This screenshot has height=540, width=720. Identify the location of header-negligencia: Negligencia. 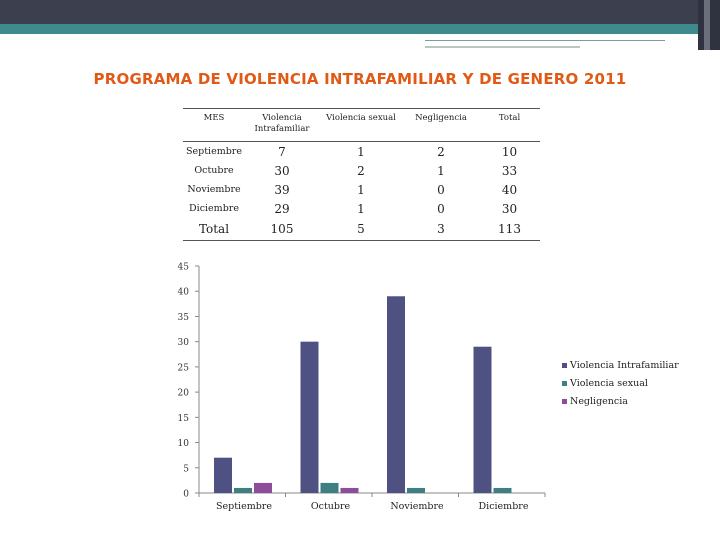
(441, 125).